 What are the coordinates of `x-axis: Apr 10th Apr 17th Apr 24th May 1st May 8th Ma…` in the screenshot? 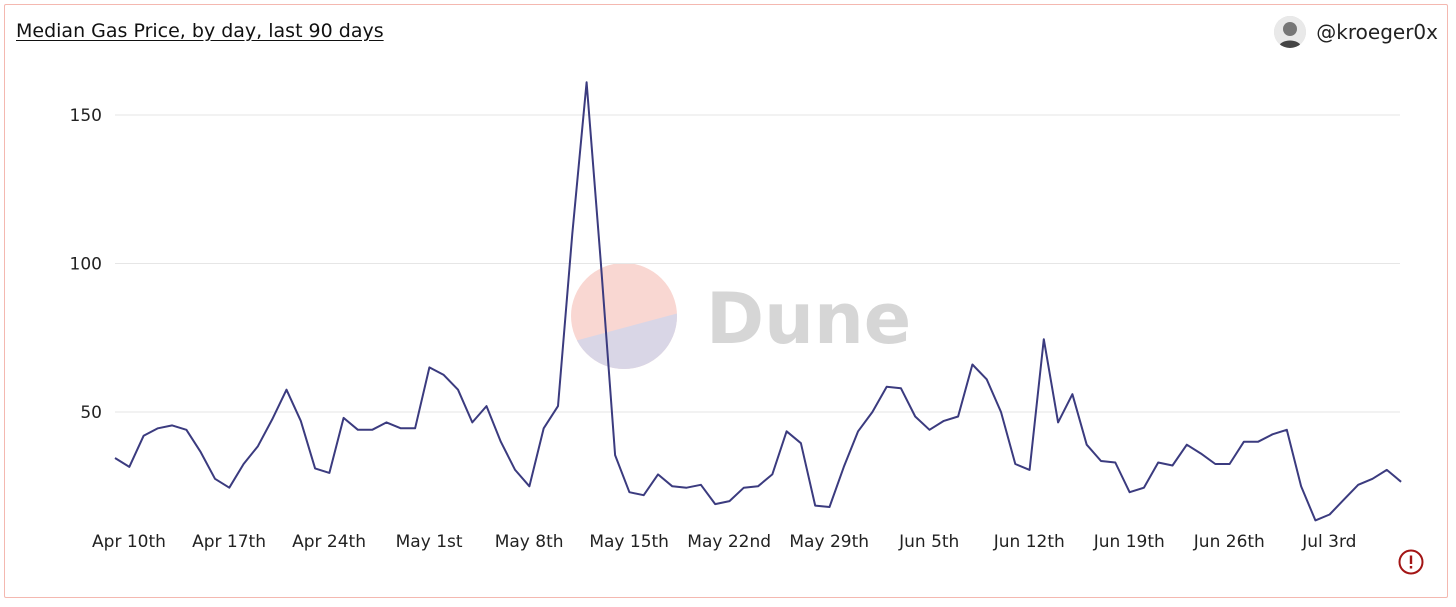 It's located at (724, 542).